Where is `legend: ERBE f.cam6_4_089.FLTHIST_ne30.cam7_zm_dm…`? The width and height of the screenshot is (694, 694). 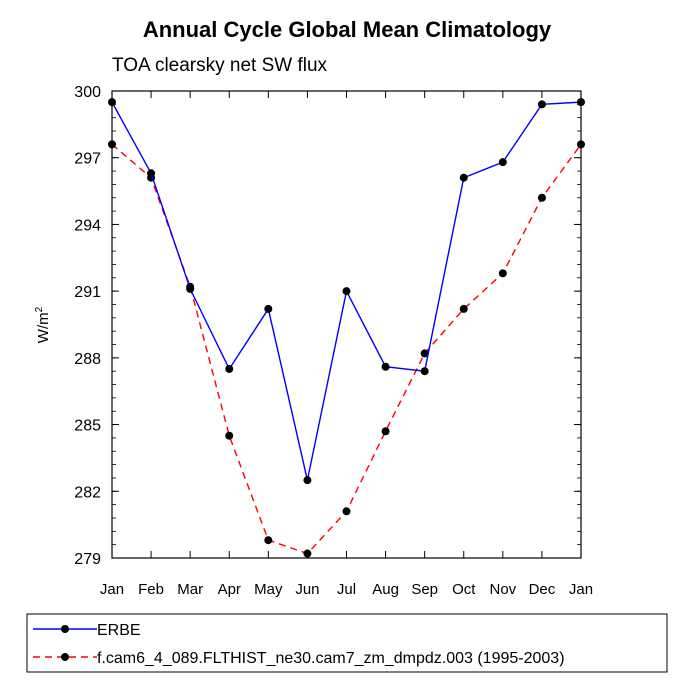
legend: ERBE f.cam6_4_089.FLTHIST_ne30.cam7_zm_dm… is located at coordinates (347, 643).